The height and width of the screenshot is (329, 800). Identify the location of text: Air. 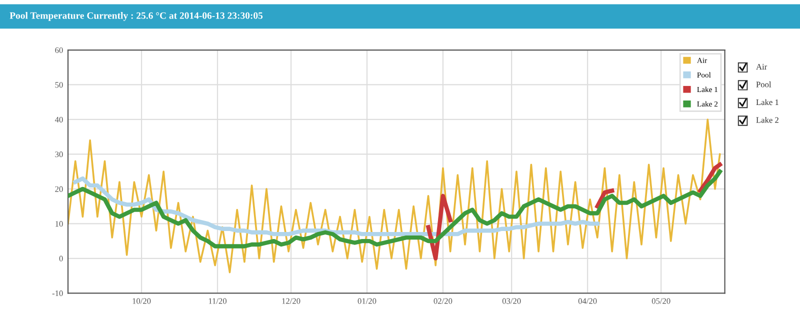
(762, 67).